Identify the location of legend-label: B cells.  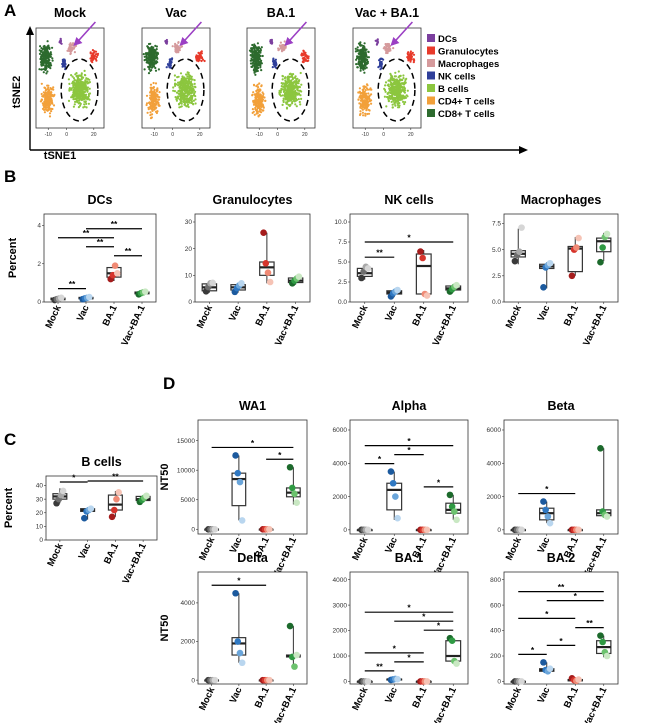
(453, 89).